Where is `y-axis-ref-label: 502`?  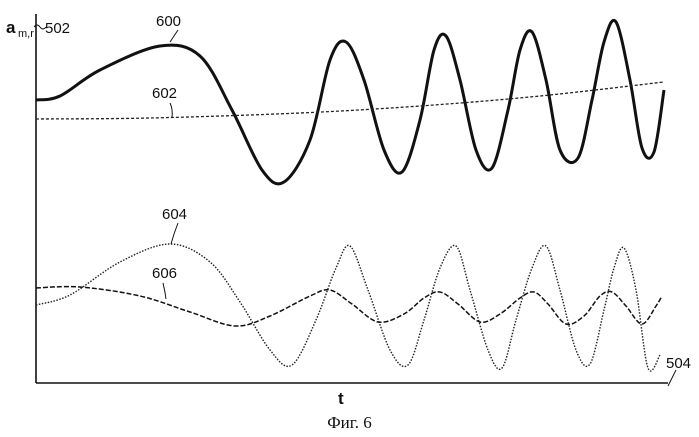 y-axis-ref-label: 502 is located at coordinates (57, 28).